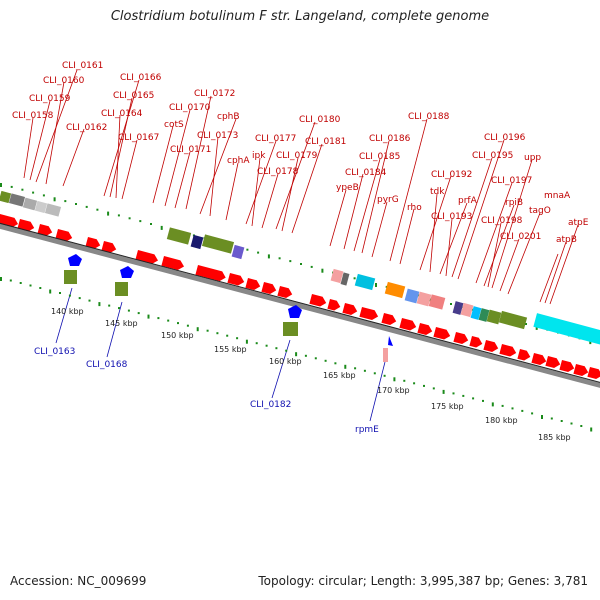  I want to click on gene-label-pyrG: pyrG, so click(388, 200).